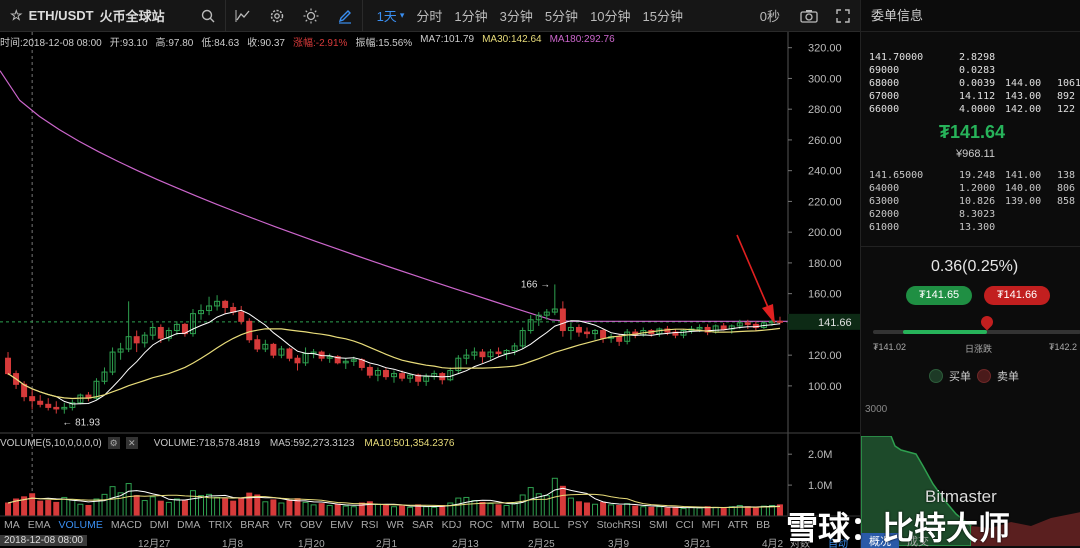 Image resolution: width=1080 pixels, height=548 pixels. What do you see at coordinates (535, 284) in the screenshot?
I see `high-annotation: 166 →` at bounding box center [535, 284].